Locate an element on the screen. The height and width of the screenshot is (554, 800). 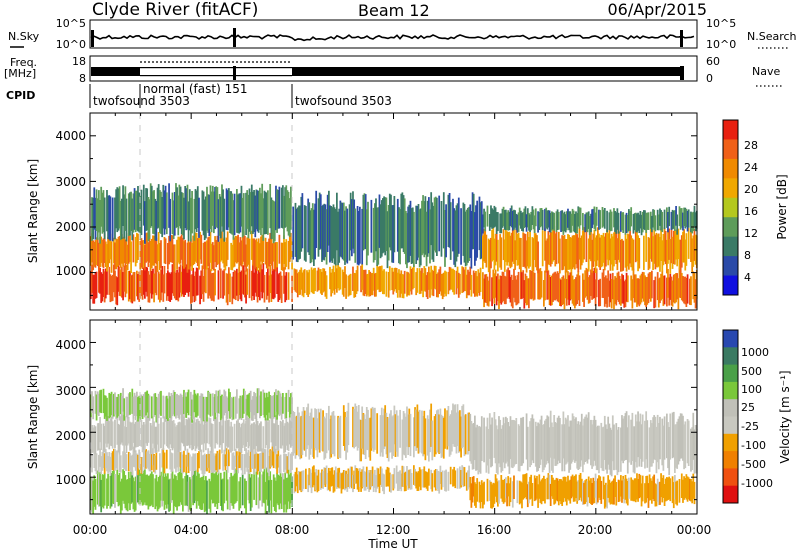
noise-sky-line is located at coordinates (392, 38).